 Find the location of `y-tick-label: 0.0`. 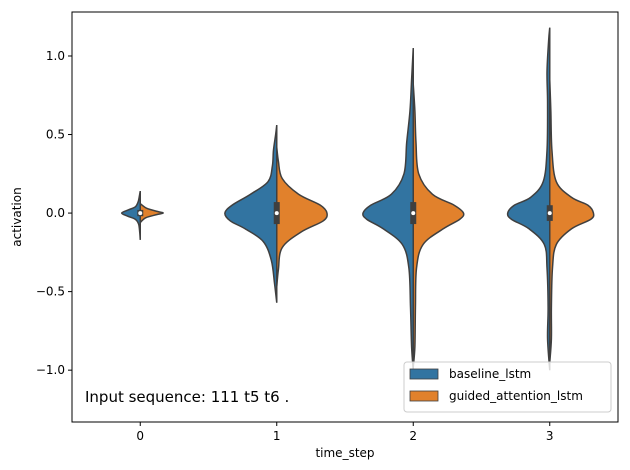

y-tick-label: 0.0 is located at coordinates (55, 213).